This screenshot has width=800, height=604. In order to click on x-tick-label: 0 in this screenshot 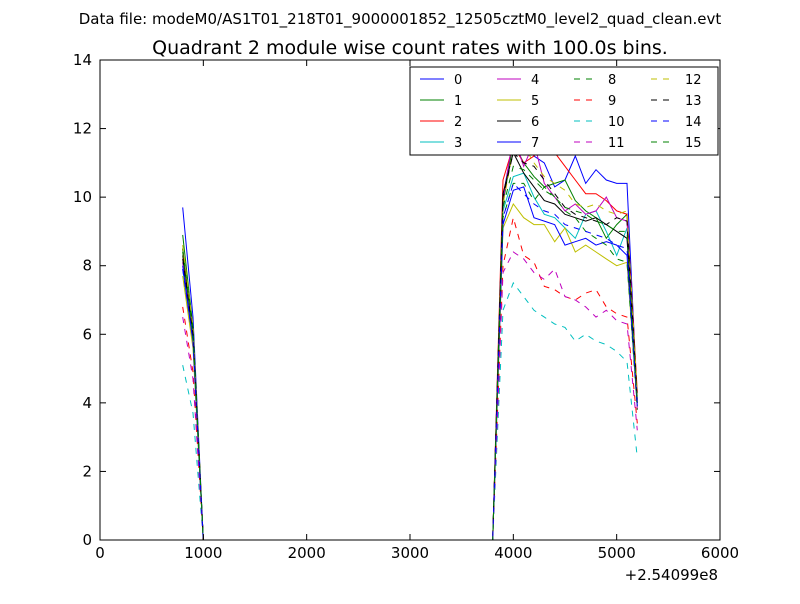, I will do `click(100, 553)`.